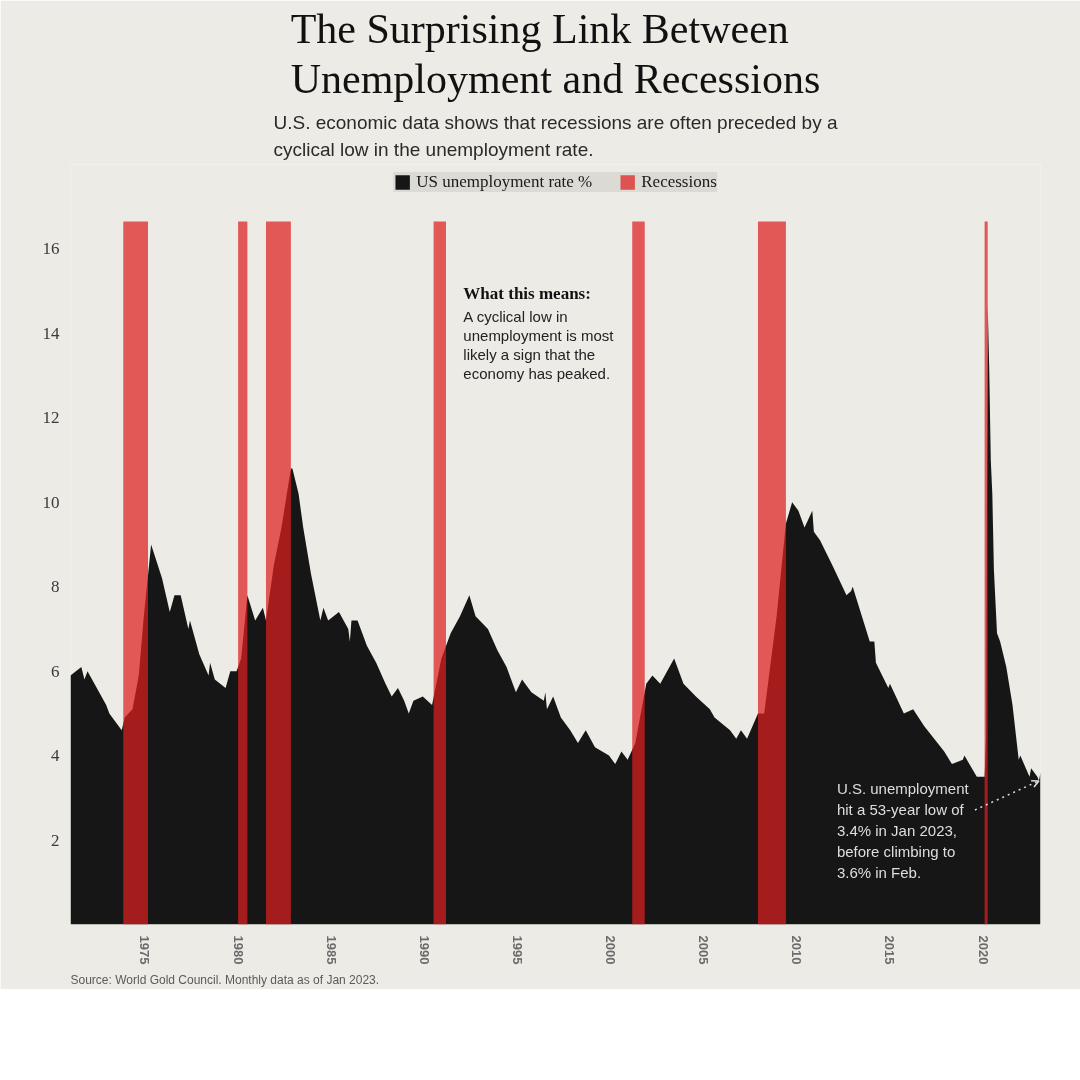 This screenshot has height=1080, width=1080. I want to click on annotation: A cyclical low in unemployment is most likely a sign that the economy has peaked., so click(539, 345).